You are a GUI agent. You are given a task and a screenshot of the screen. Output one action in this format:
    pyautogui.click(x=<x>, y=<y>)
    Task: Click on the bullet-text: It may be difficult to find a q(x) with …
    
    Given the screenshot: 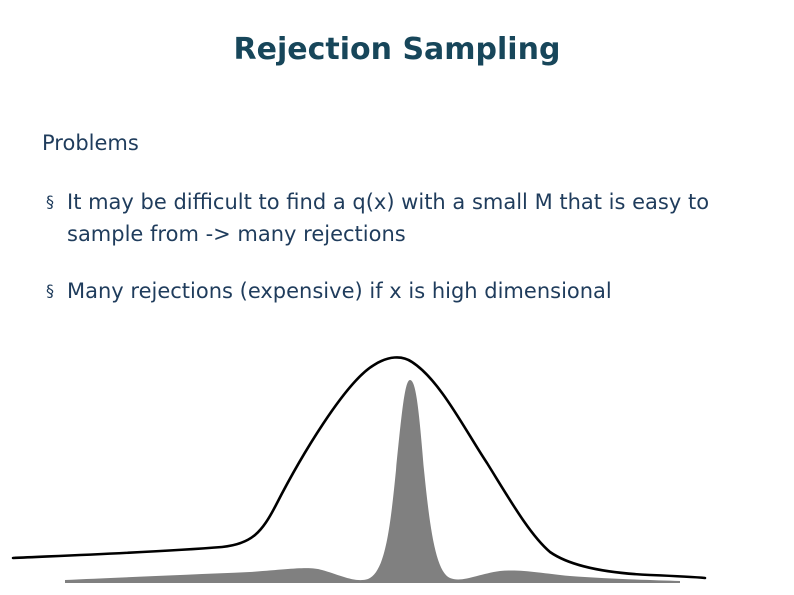 What is the action you would take?
    pyautogui.click(x=388, y=218)
    